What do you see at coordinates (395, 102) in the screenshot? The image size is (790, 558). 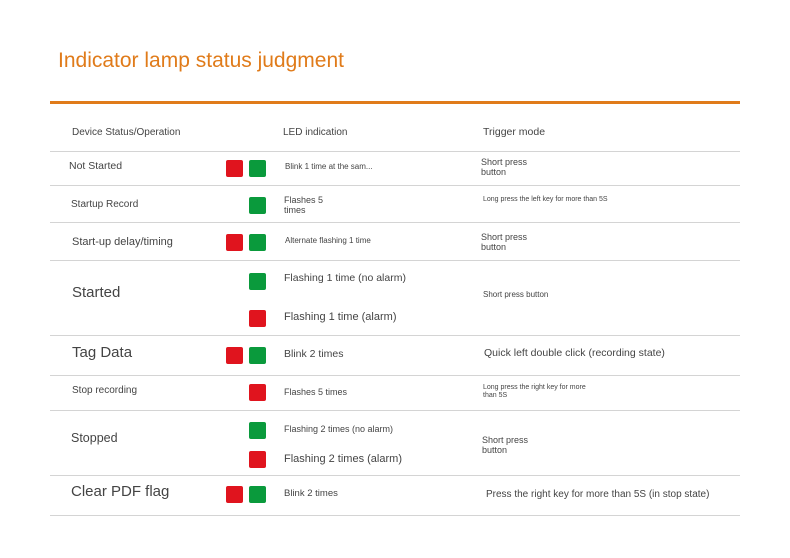 I see `title-rule` at bounding box center [395, 102].